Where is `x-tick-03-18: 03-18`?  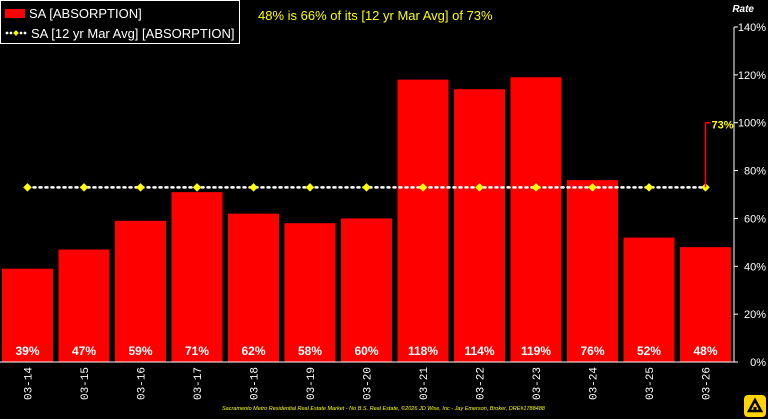 x-tick-03-18: 03-18 is located at coordinates (256, 383).